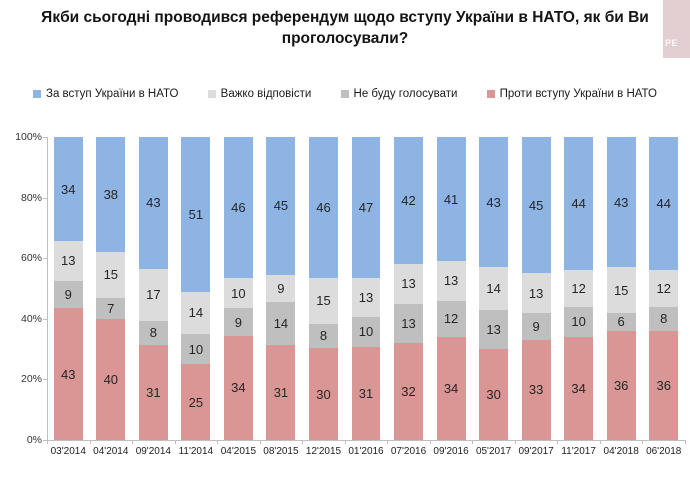 The image size is (690, 478). I want to click on bar-segment: 8, so click(323, 336).